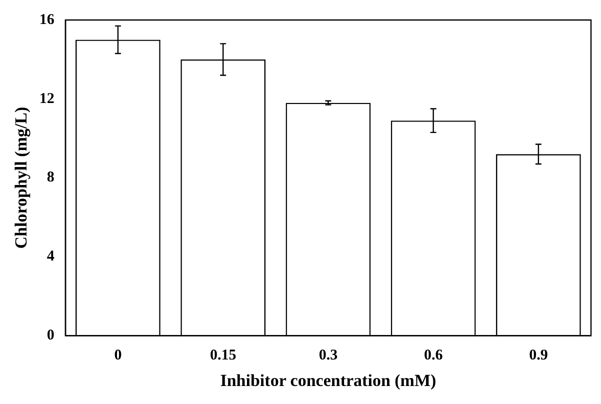 Image resolution: width=601 pixels, height=404 pixels. I want to click on y-tick-label: 12, so click(46, 98).